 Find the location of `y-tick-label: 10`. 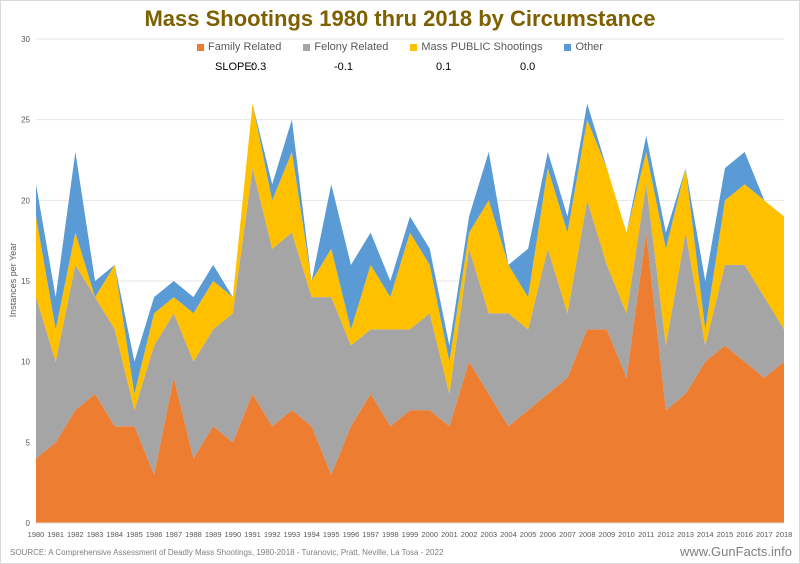

y-tick-label: 10 is located at coordinates (25, 362).